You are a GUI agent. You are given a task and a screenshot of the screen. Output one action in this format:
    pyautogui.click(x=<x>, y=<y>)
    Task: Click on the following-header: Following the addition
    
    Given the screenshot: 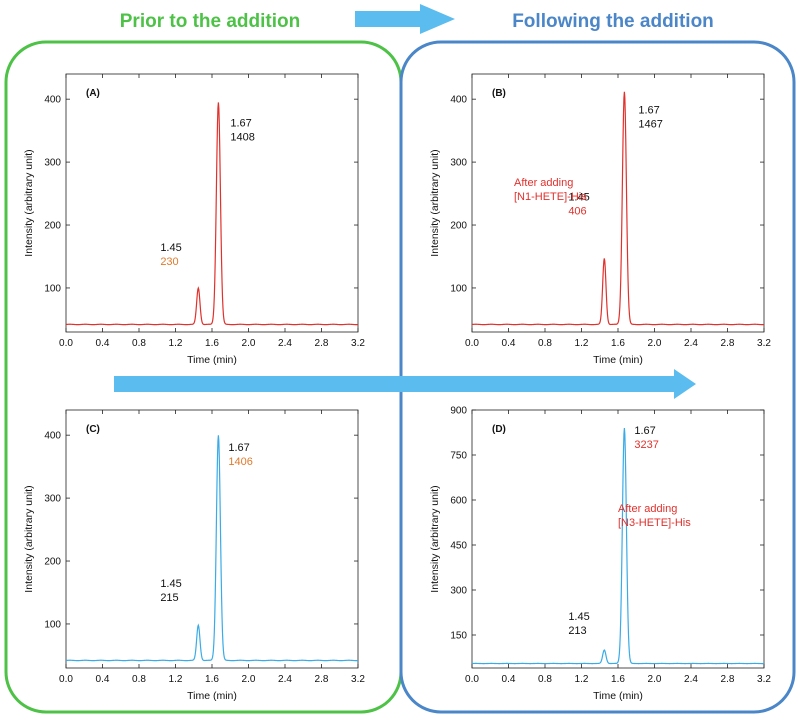 What is the action you would take?
    pyautogui.click(x=613, y=21)
    